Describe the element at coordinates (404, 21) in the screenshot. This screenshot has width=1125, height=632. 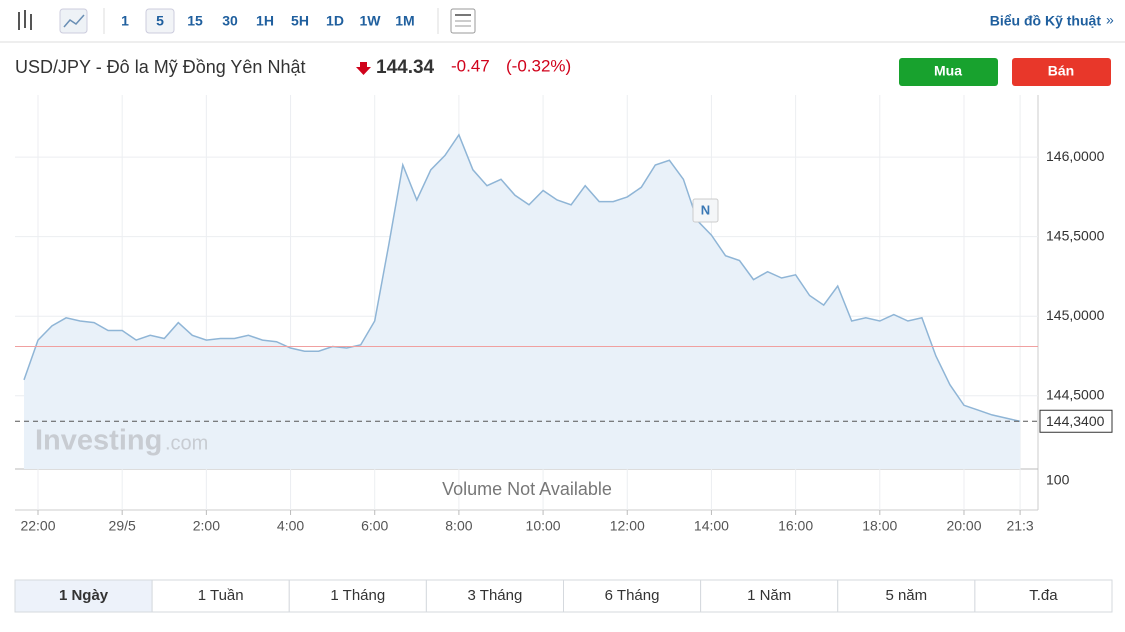
I see `interval-button: 1M` at that location.